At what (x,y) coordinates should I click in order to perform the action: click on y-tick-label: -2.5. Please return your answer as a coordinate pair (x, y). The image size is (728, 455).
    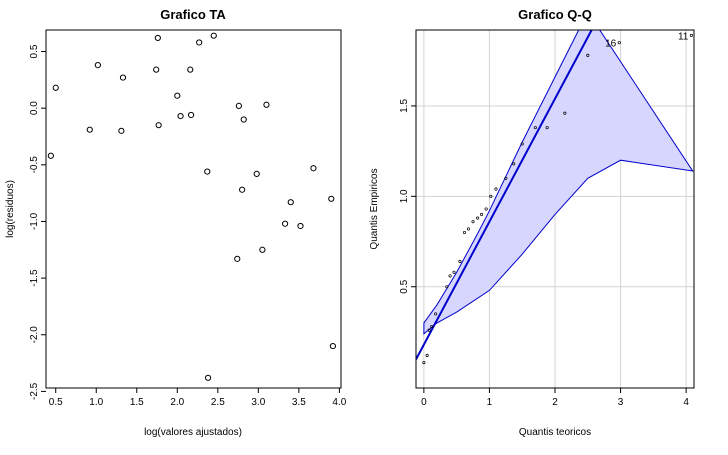
    Looking at the image, I should click on (34, 391).